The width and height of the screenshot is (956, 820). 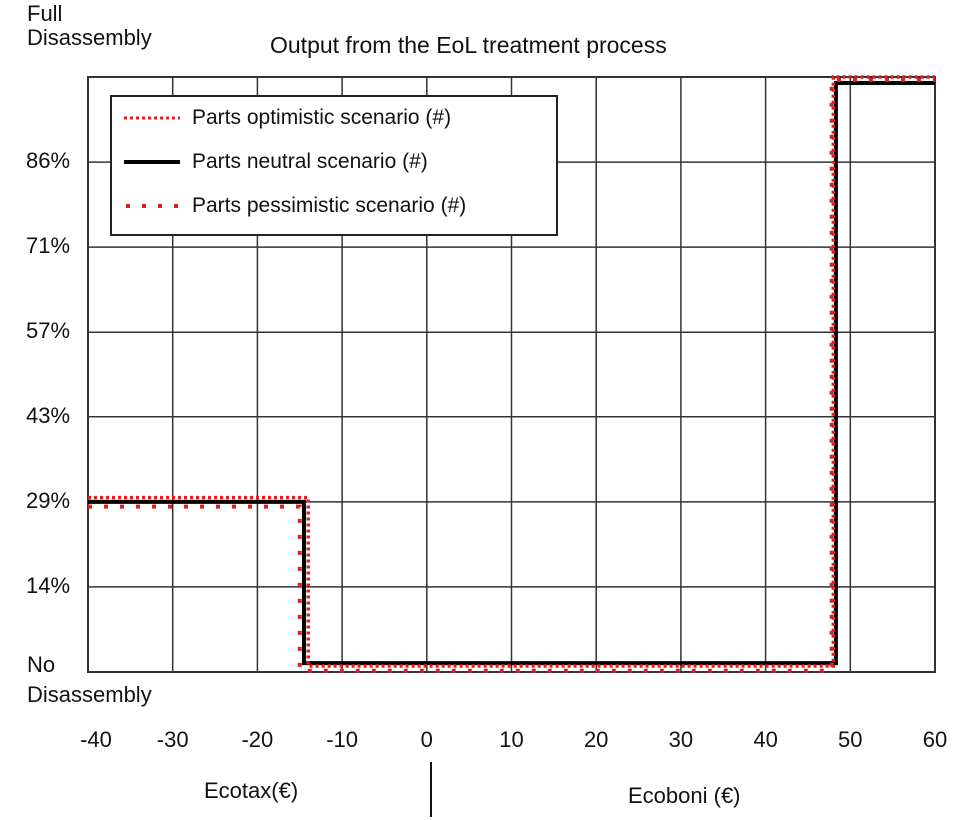 What do you see at coordinates (684, 795) in the screenshot?
I see `x-label-ecoboni: Ecoboni (€)` at bounding box center [684, 795].